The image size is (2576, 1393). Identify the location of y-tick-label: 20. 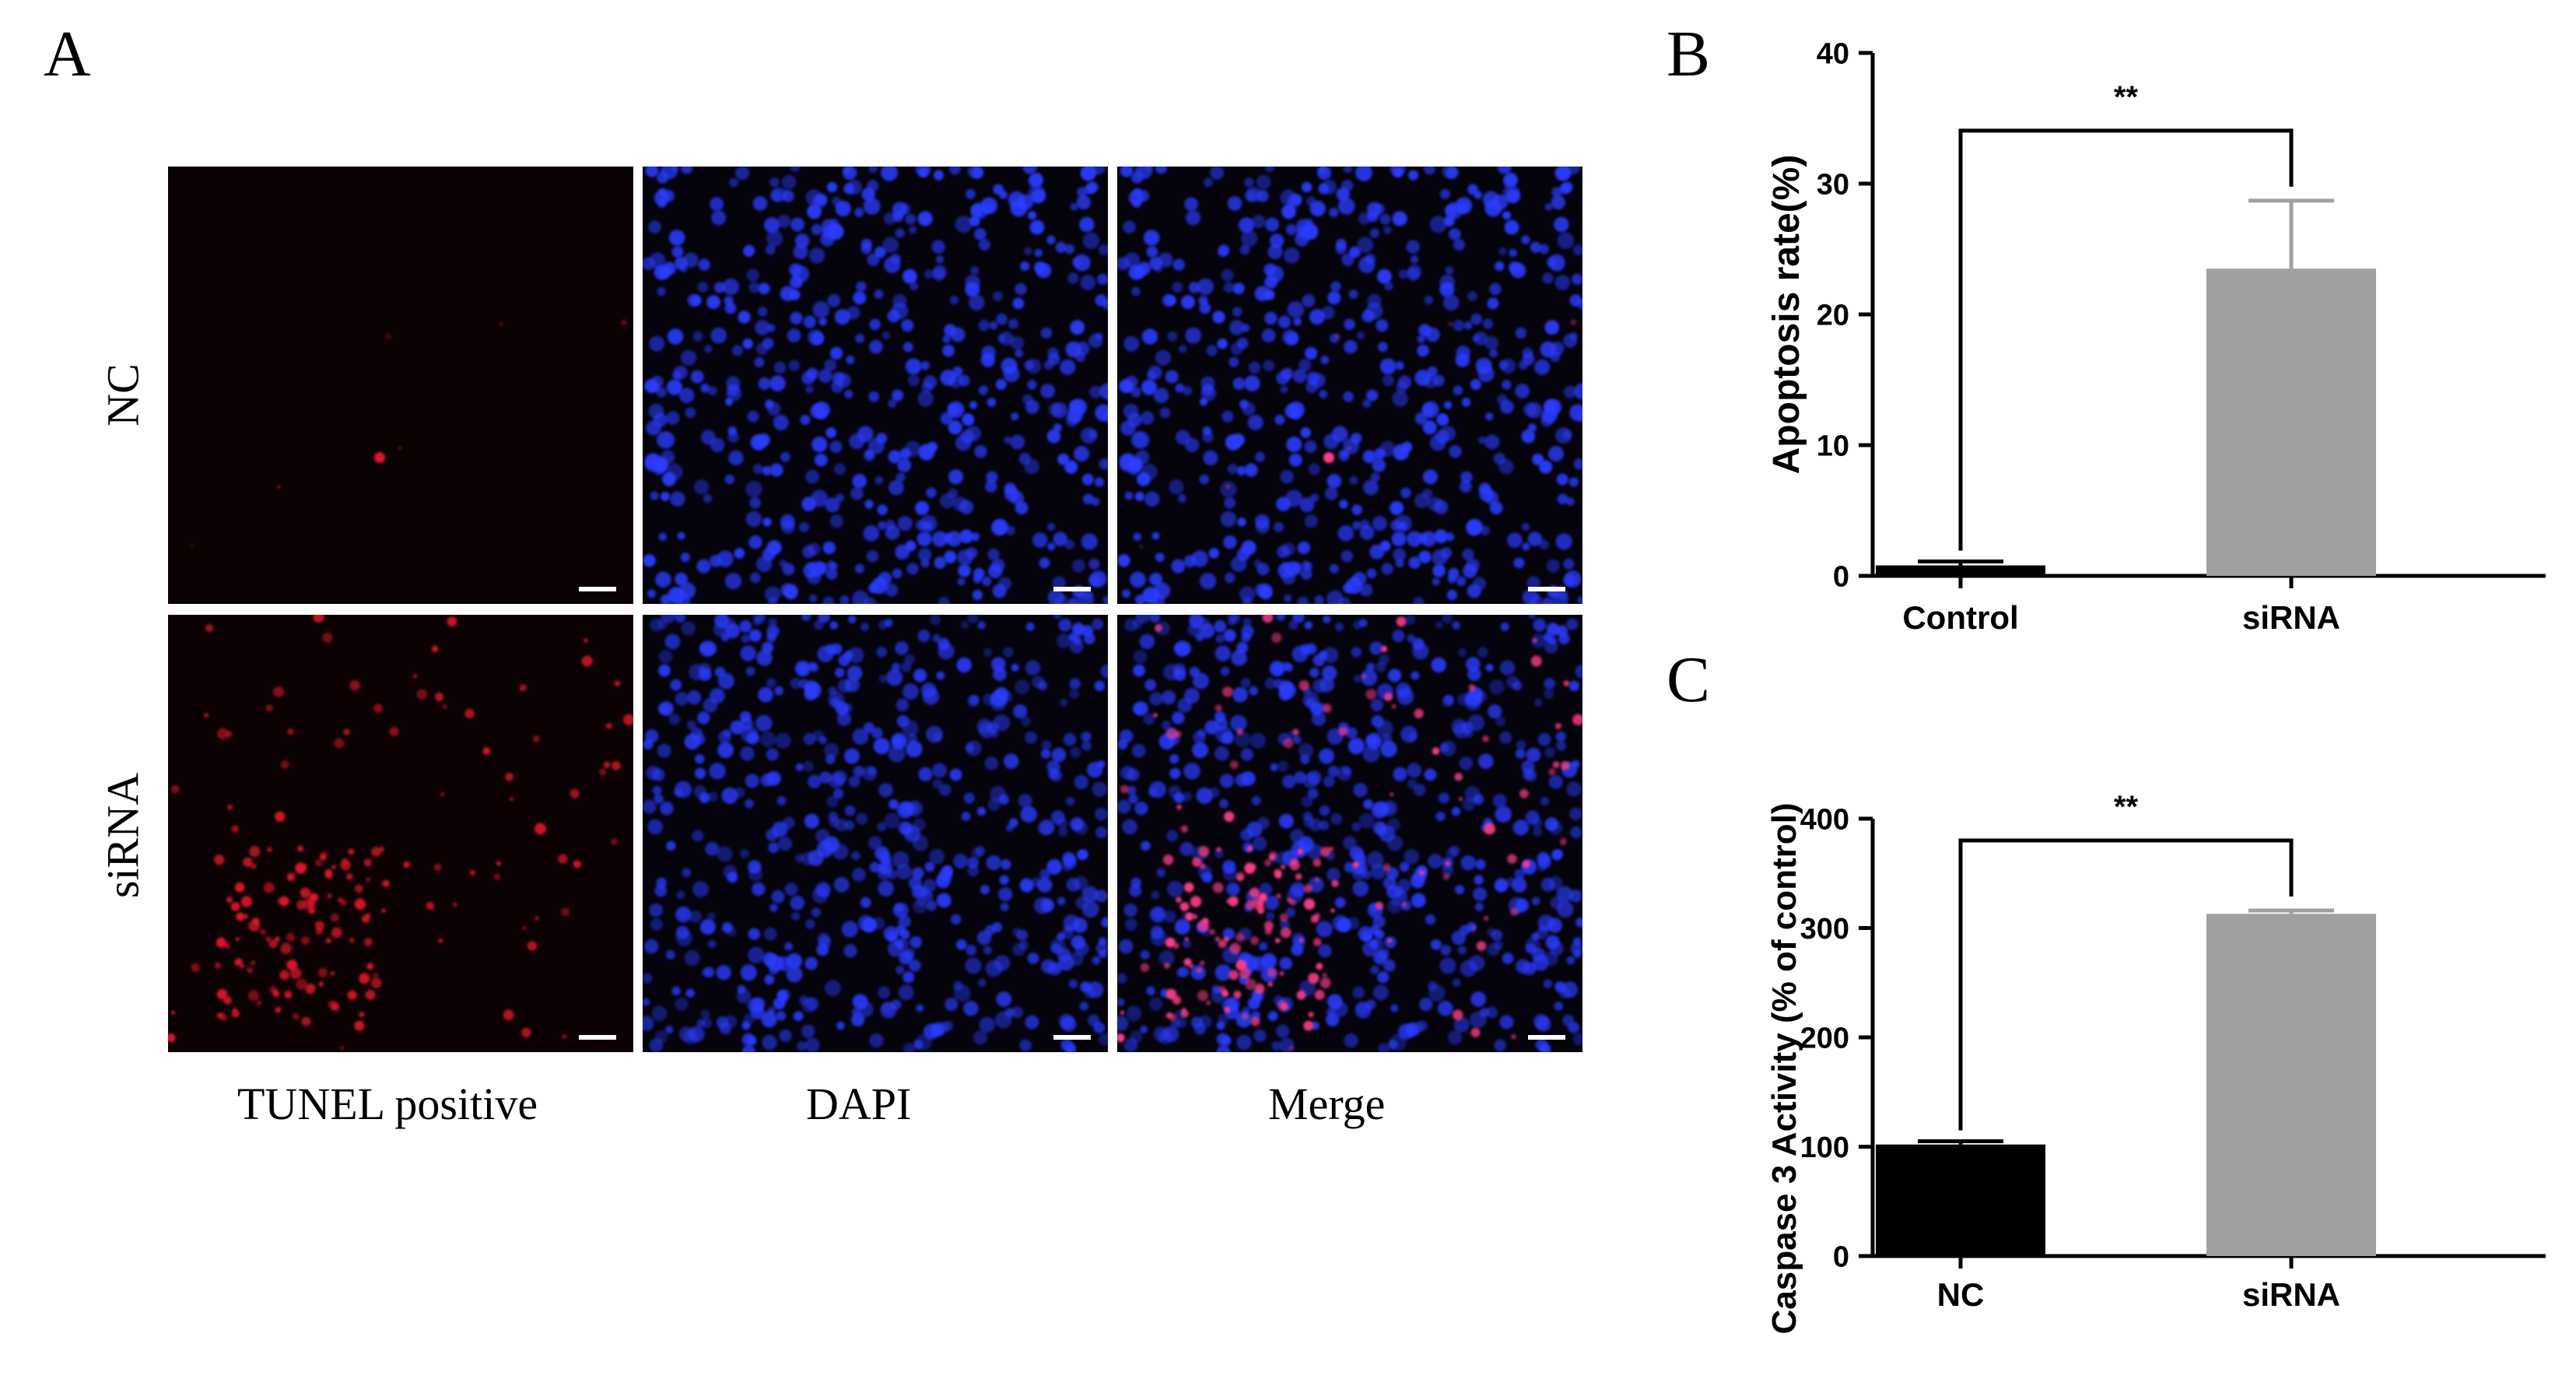
(1833, 316).